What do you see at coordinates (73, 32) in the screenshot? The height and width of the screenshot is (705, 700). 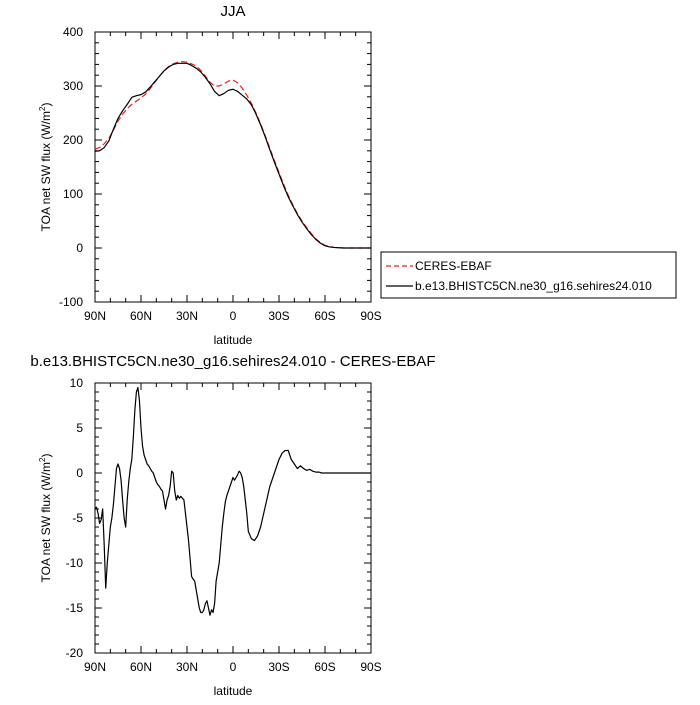 I see `y-tick-label: 400` at bounding box center [73, 32].